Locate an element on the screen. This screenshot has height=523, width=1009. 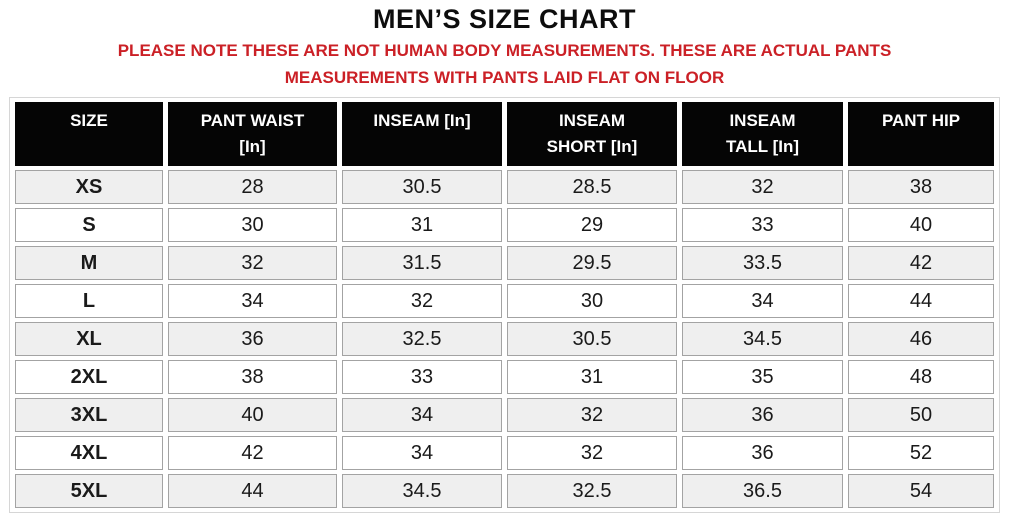
size-label-cell: XL is located at coordinates (89, 339).